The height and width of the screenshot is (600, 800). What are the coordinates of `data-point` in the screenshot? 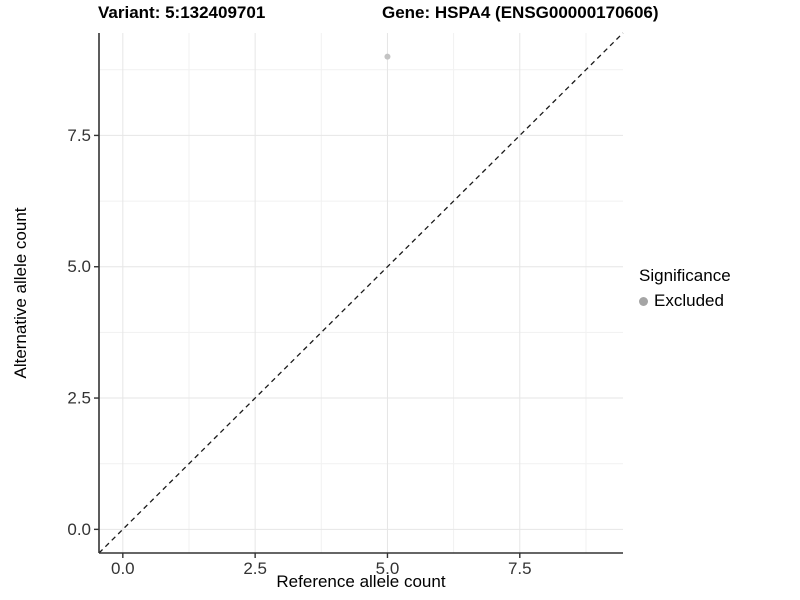 It's located at (387, 56).